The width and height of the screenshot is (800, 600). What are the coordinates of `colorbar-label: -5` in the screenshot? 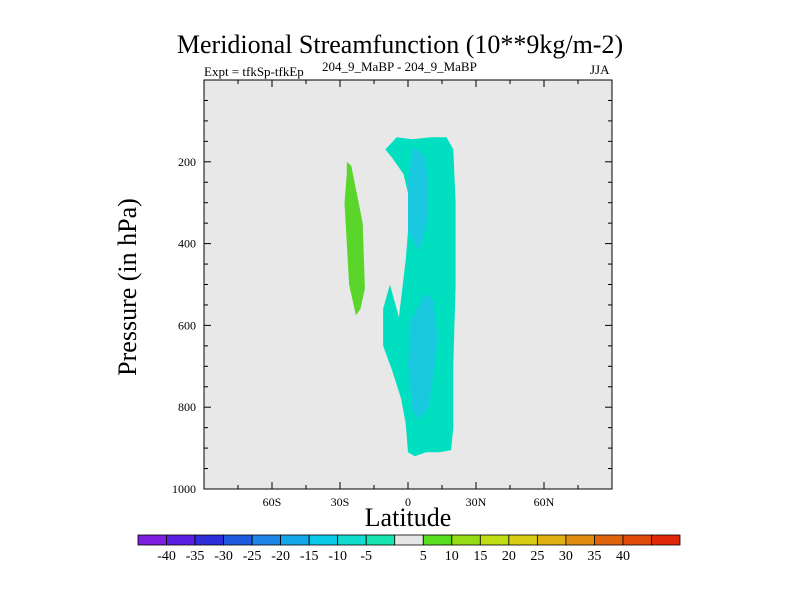 It's located at (366, 556).